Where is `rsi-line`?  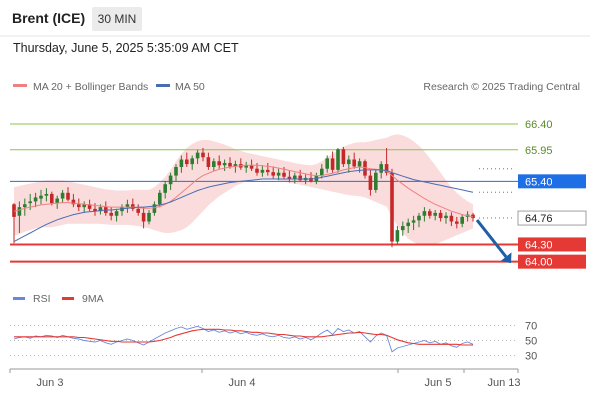
rsi-line is located at coordinates (243, 339).